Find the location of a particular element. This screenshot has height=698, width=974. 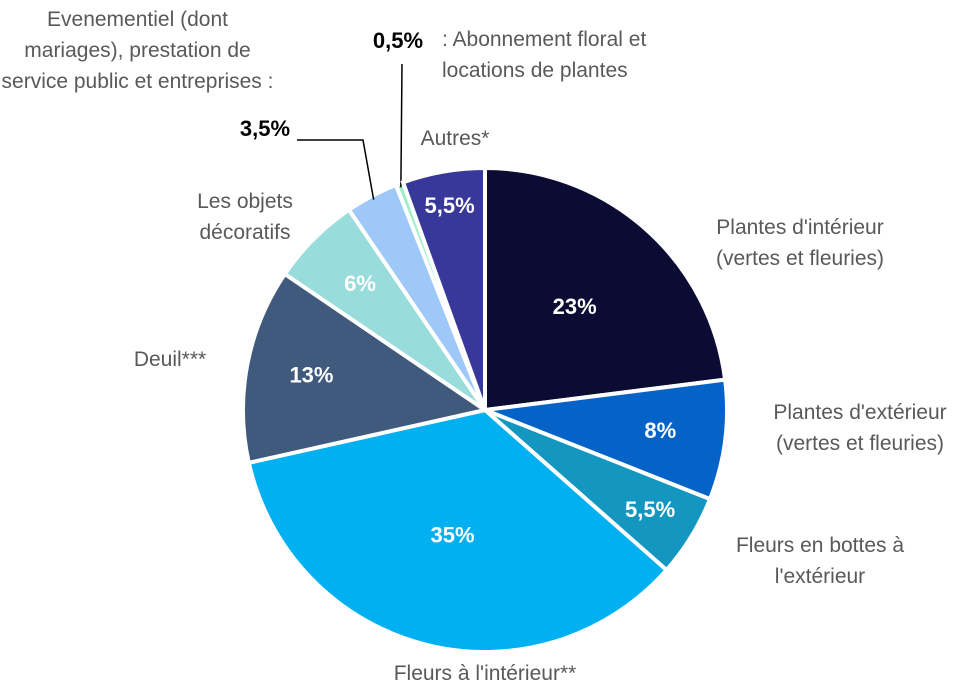

category-label: Plantes d'extérieur (vertes et fleuries) is located at coordinates (860, 428).